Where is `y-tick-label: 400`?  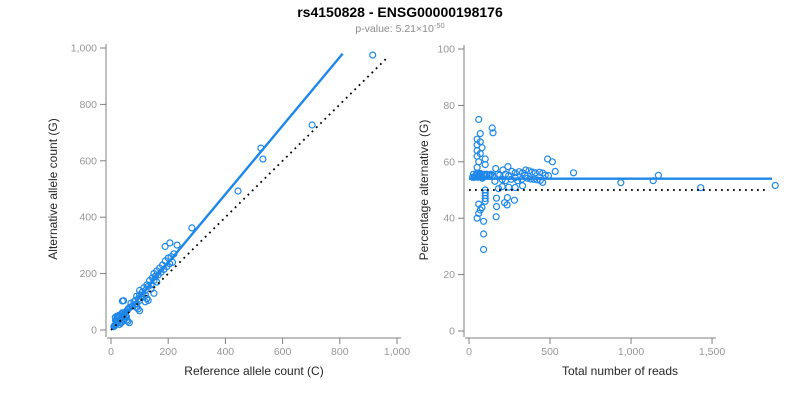
y-tick-label: 400 is located at coordinates (88, 218).